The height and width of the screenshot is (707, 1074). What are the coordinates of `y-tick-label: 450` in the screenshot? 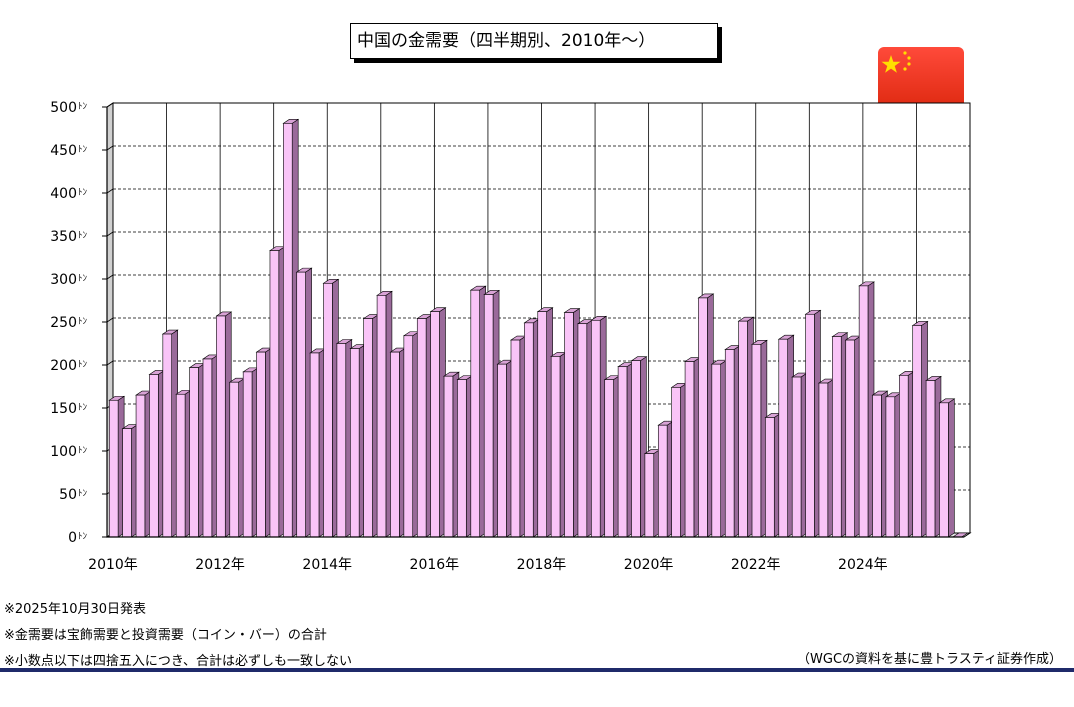 It's located at (63, 151).